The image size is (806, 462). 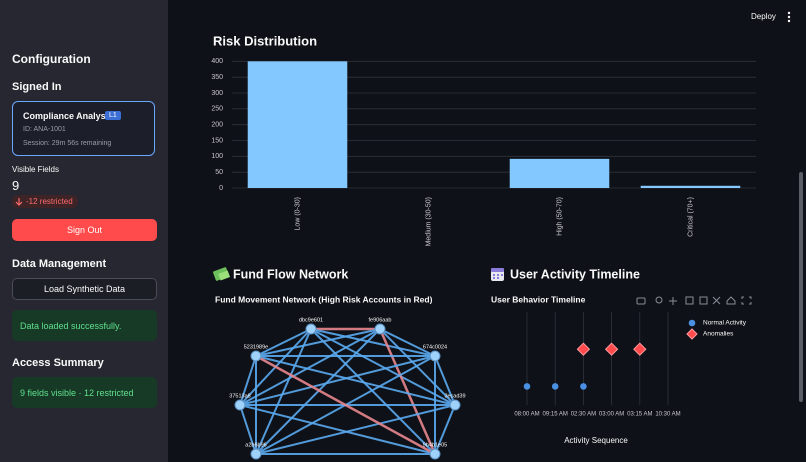 I want to click on y-tick-label: 200, so click(x=217, y=125).